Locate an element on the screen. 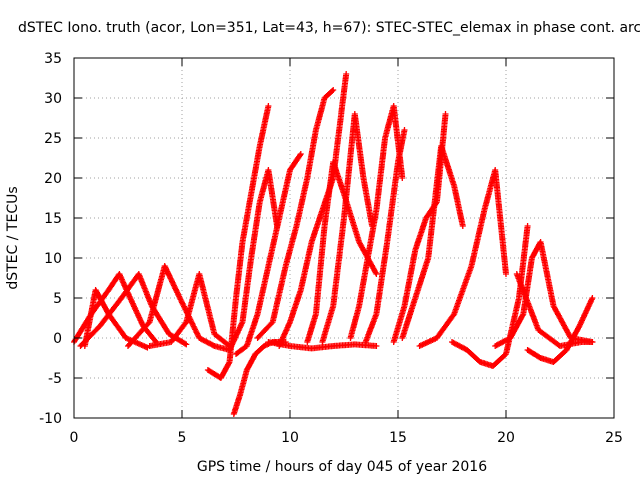  y-axis-label: dSTEC / TECUs is located at coordinates (13, 237).